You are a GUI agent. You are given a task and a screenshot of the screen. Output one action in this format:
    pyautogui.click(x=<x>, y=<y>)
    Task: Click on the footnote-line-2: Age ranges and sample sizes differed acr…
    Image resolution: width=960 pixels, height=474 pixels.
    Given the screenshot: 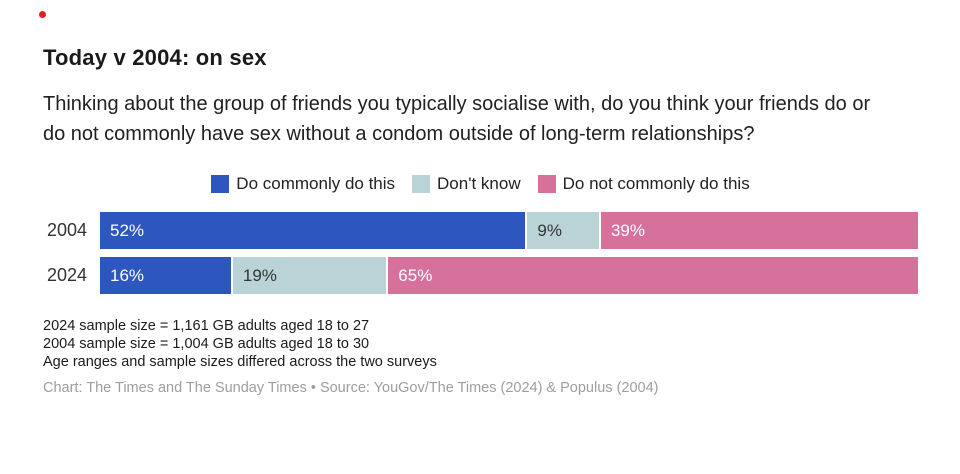 What is the action you would take?
    pyautogui.click(x=240, y=362)
    